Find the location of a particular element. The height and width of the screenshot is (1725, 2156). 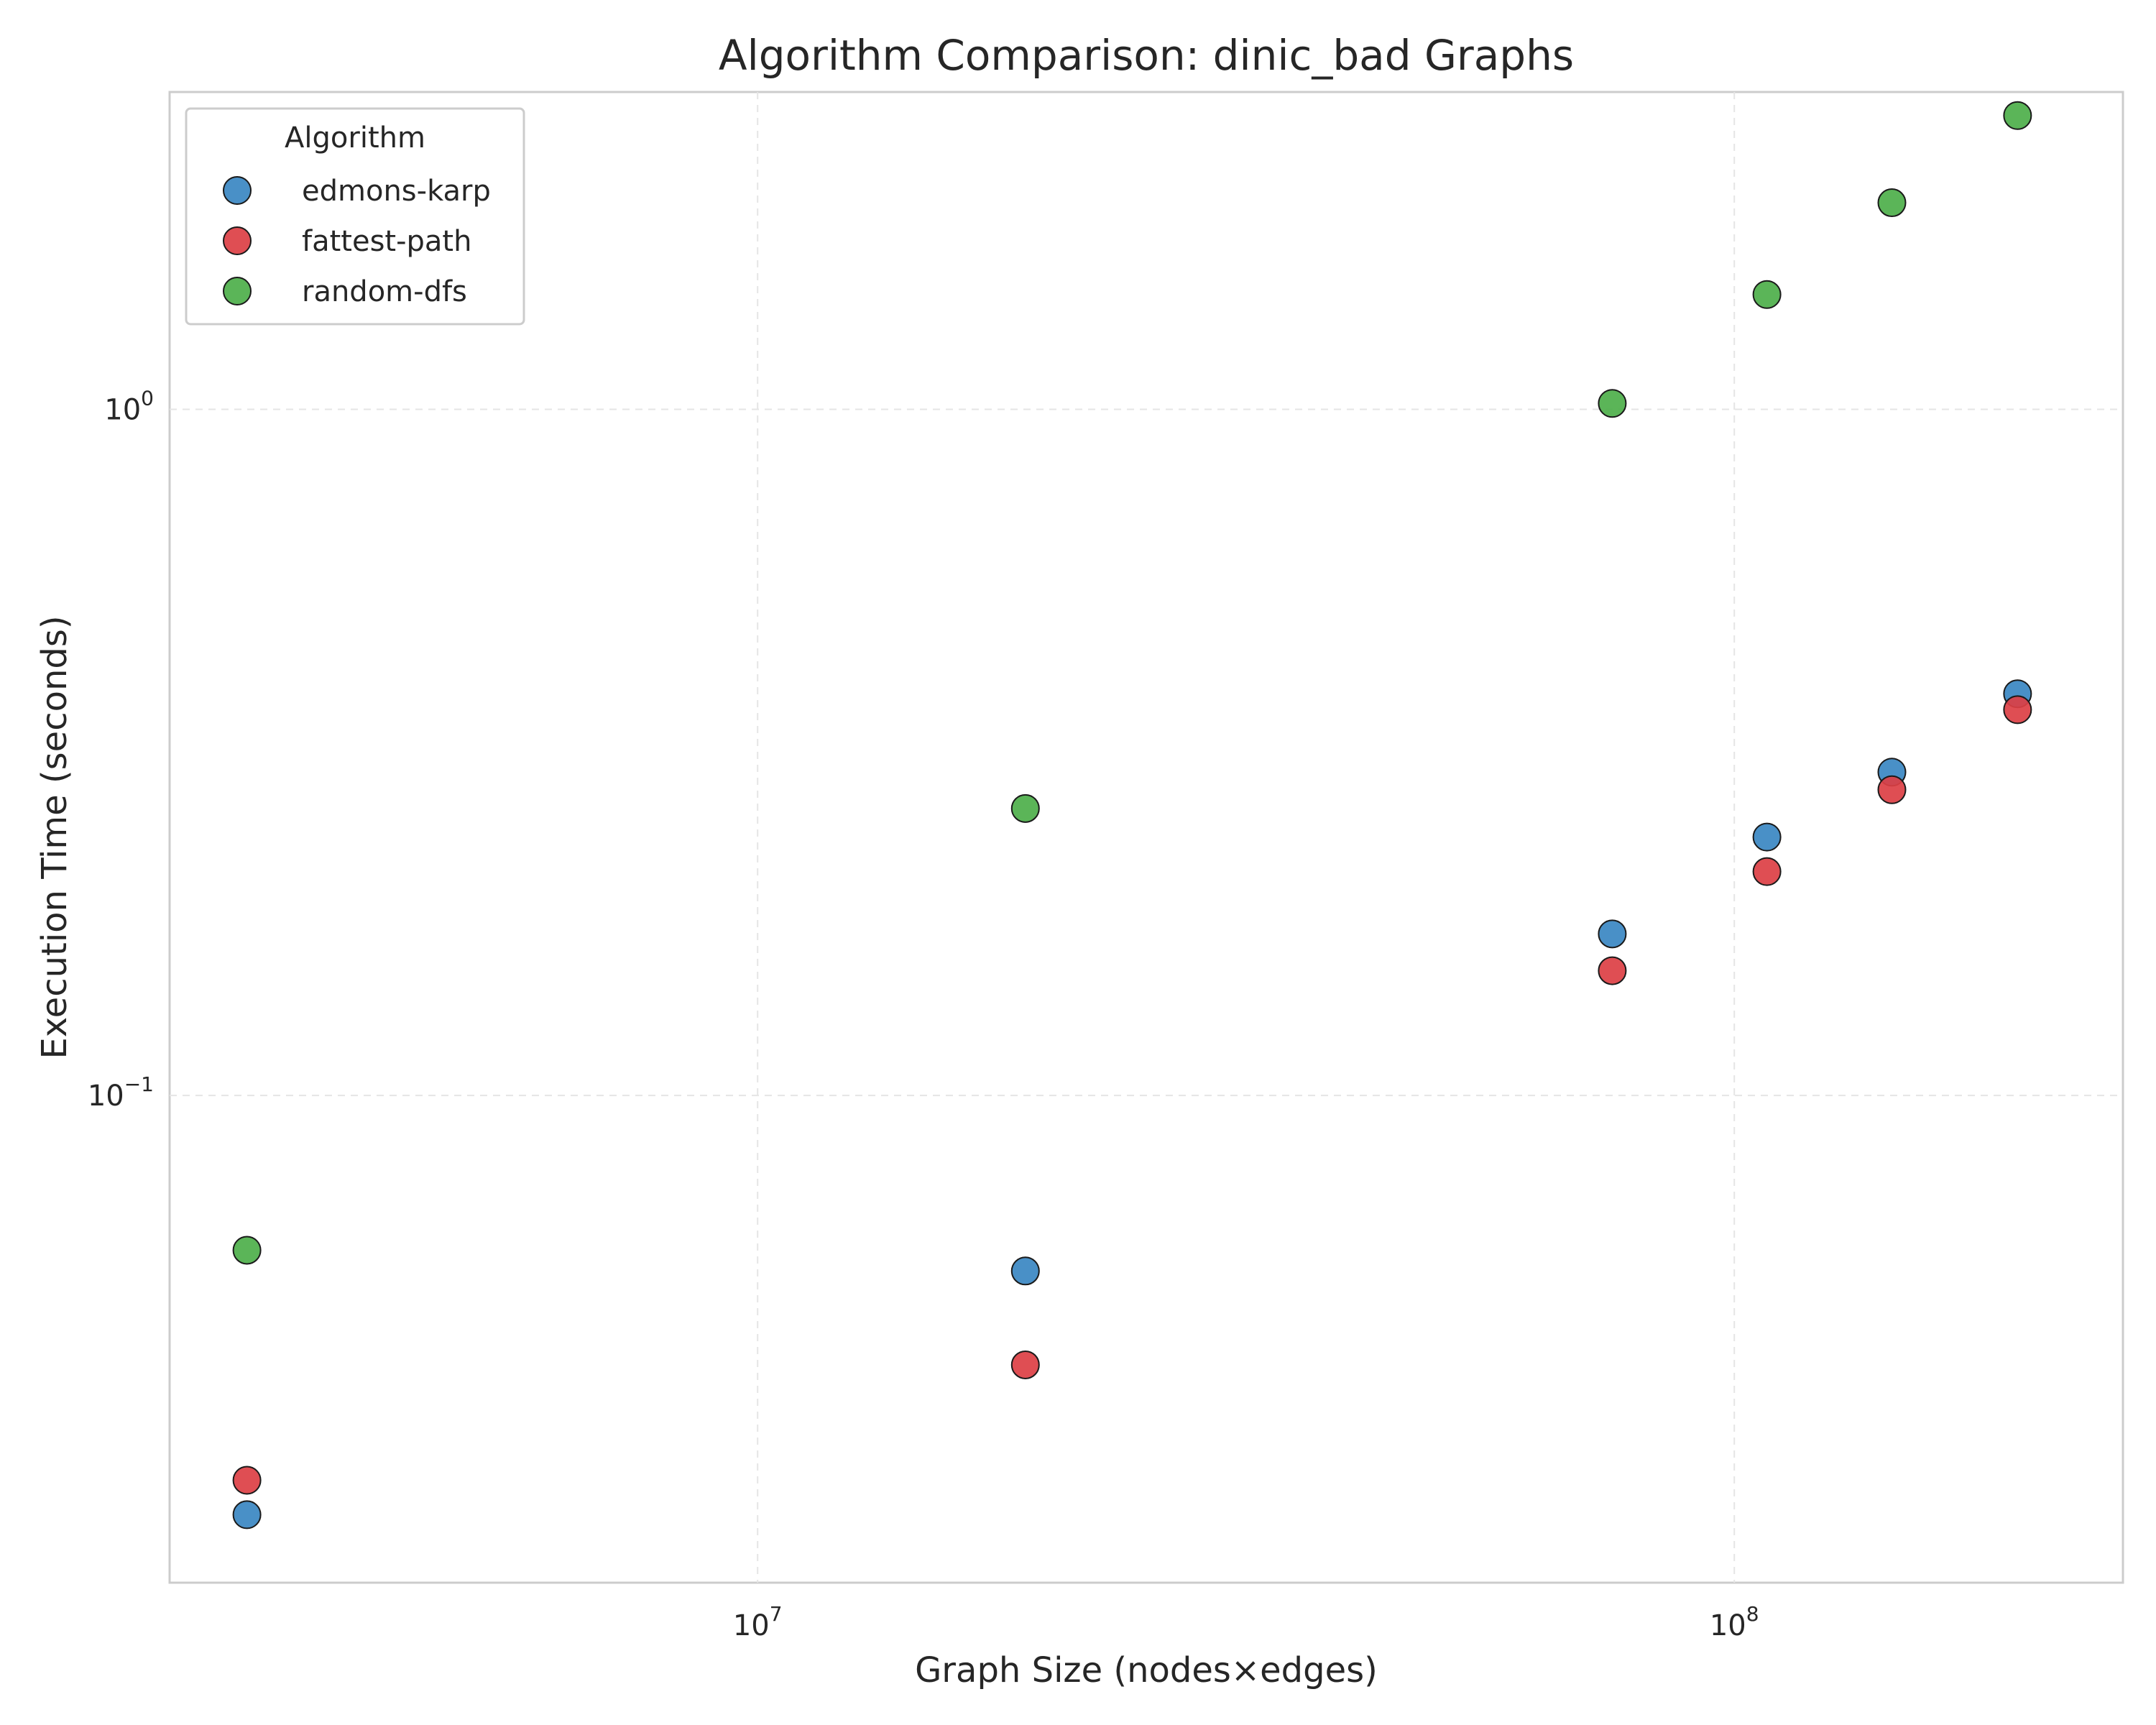

x-axis-label: Graph Size (nodes×edges) is located at coordinates (1146, 1670).